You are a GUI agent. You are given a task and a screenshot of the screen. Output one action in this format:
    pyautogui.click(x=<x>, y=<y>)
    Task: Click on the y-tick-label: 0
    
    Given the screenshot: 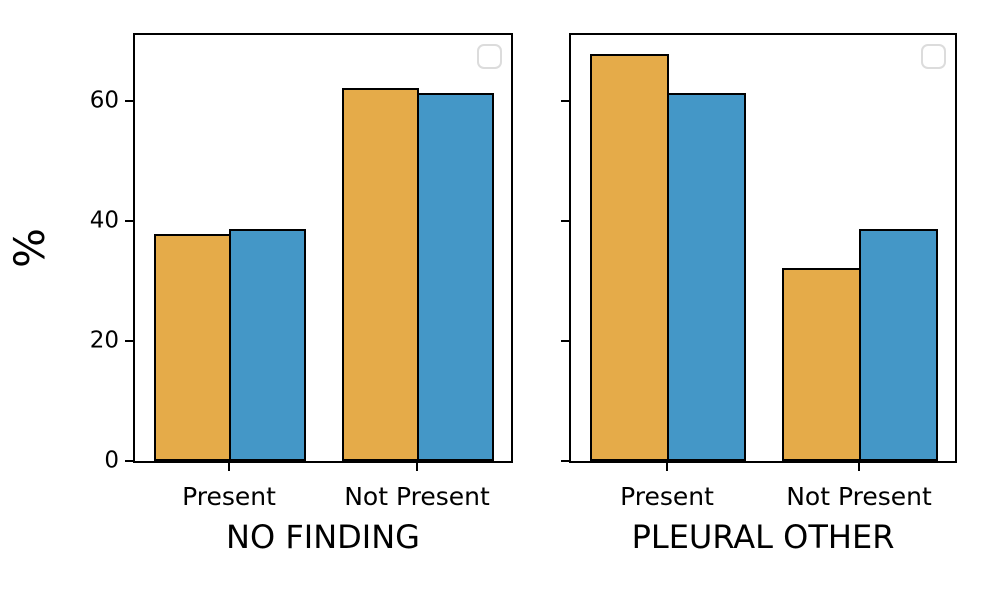 What is the action you would take?
    pyautogui.click(x=111, y=460)
    